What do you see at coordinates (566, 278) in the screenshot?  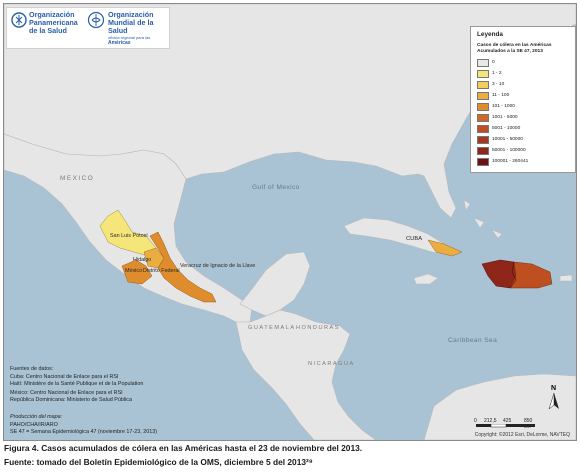 I see `puerto-rico-land` at bounding box center [566, 278].